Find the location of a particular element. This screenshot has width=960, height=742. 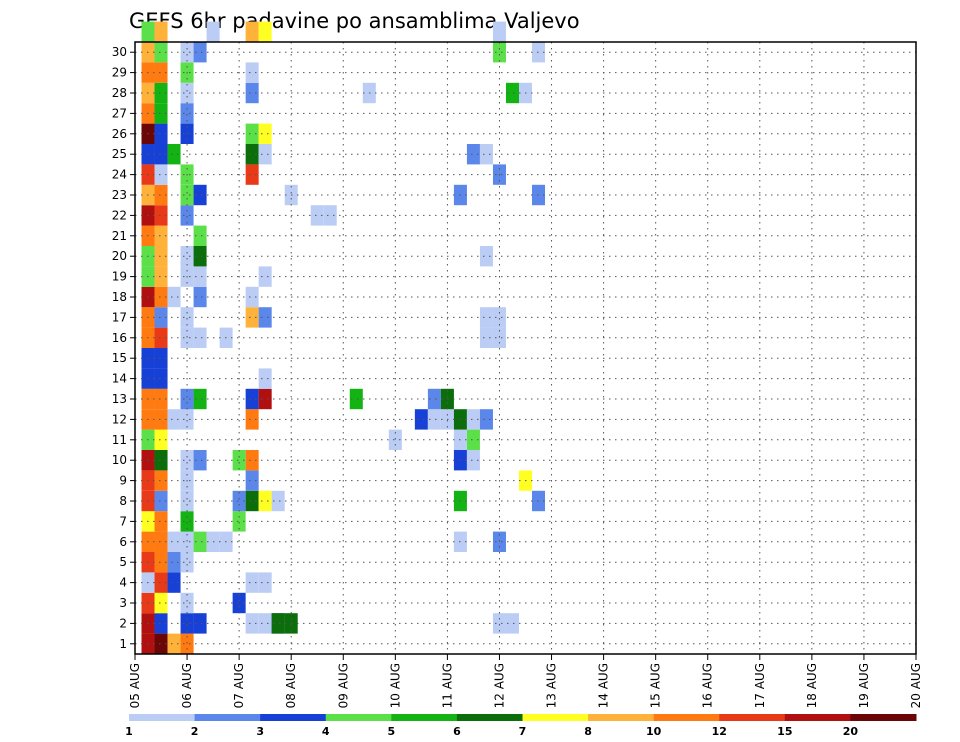

colorbar-label: 4 is located at coordinates (326, 731).